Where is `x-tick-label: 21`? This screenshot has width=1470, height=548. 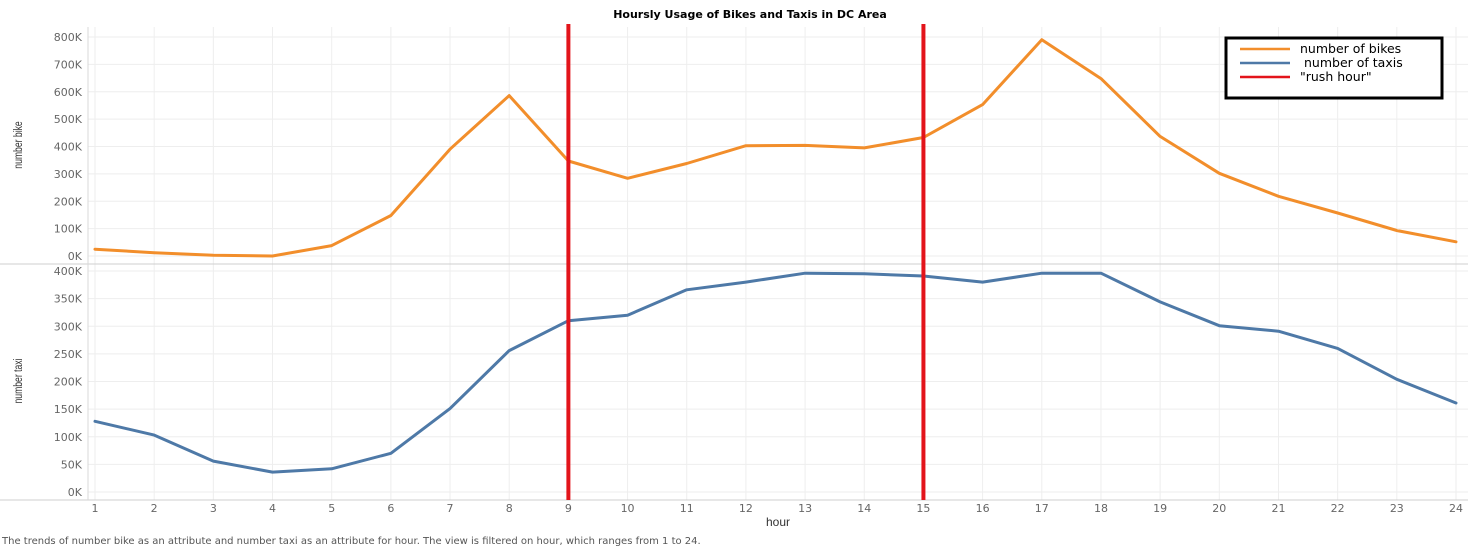
x-tick-label: 21 is located at coordinates (1278, 508).